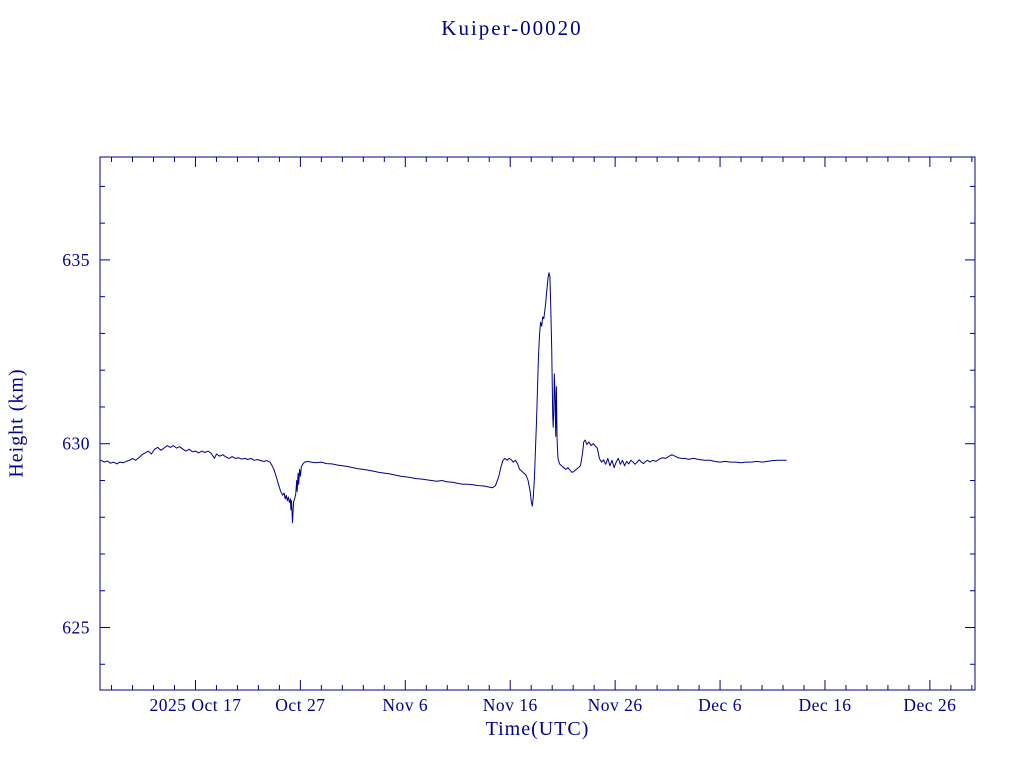  What do you see at coordinates (195, 705) in the screenshot?
I see `x-tick-label: 2025 Oct 17` at bounding box center [195, 705].